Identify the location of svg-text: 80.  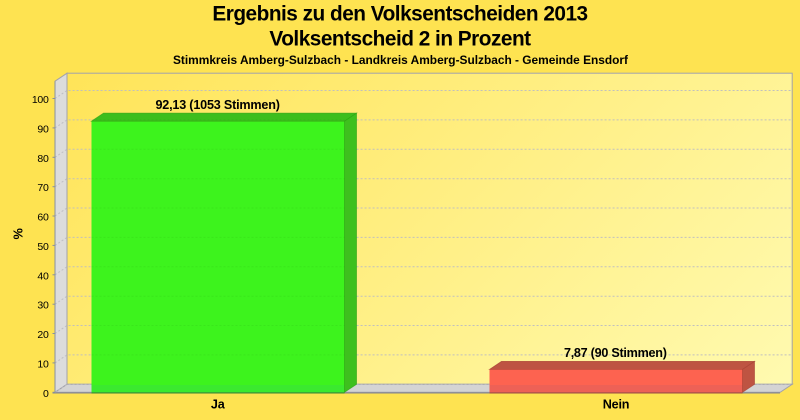
(43, 159).